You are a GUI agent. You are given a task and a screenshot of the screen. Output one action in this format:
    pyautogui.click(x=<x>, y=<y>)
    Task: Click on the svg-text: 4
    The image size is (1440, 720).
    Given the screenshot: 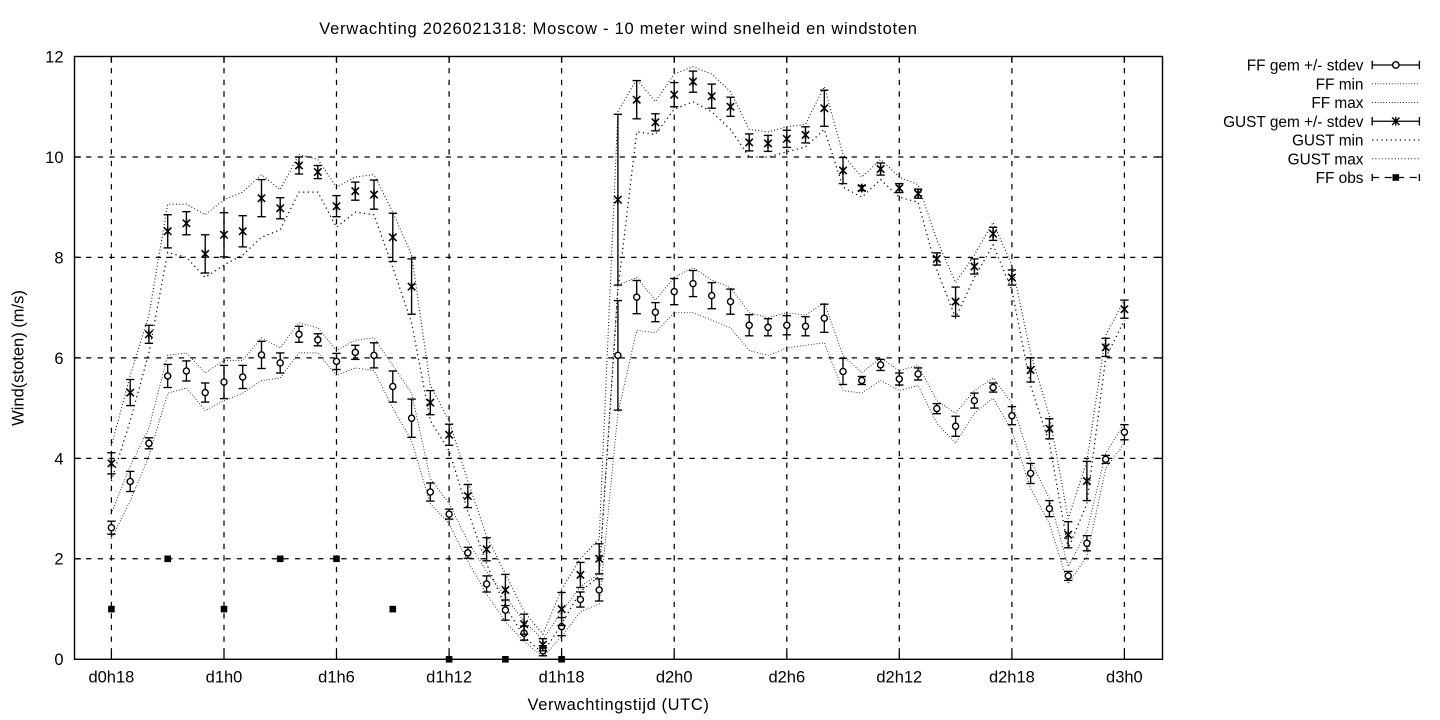 What is the action you would take?
    pyautogui.click(x=58, y=459)
    